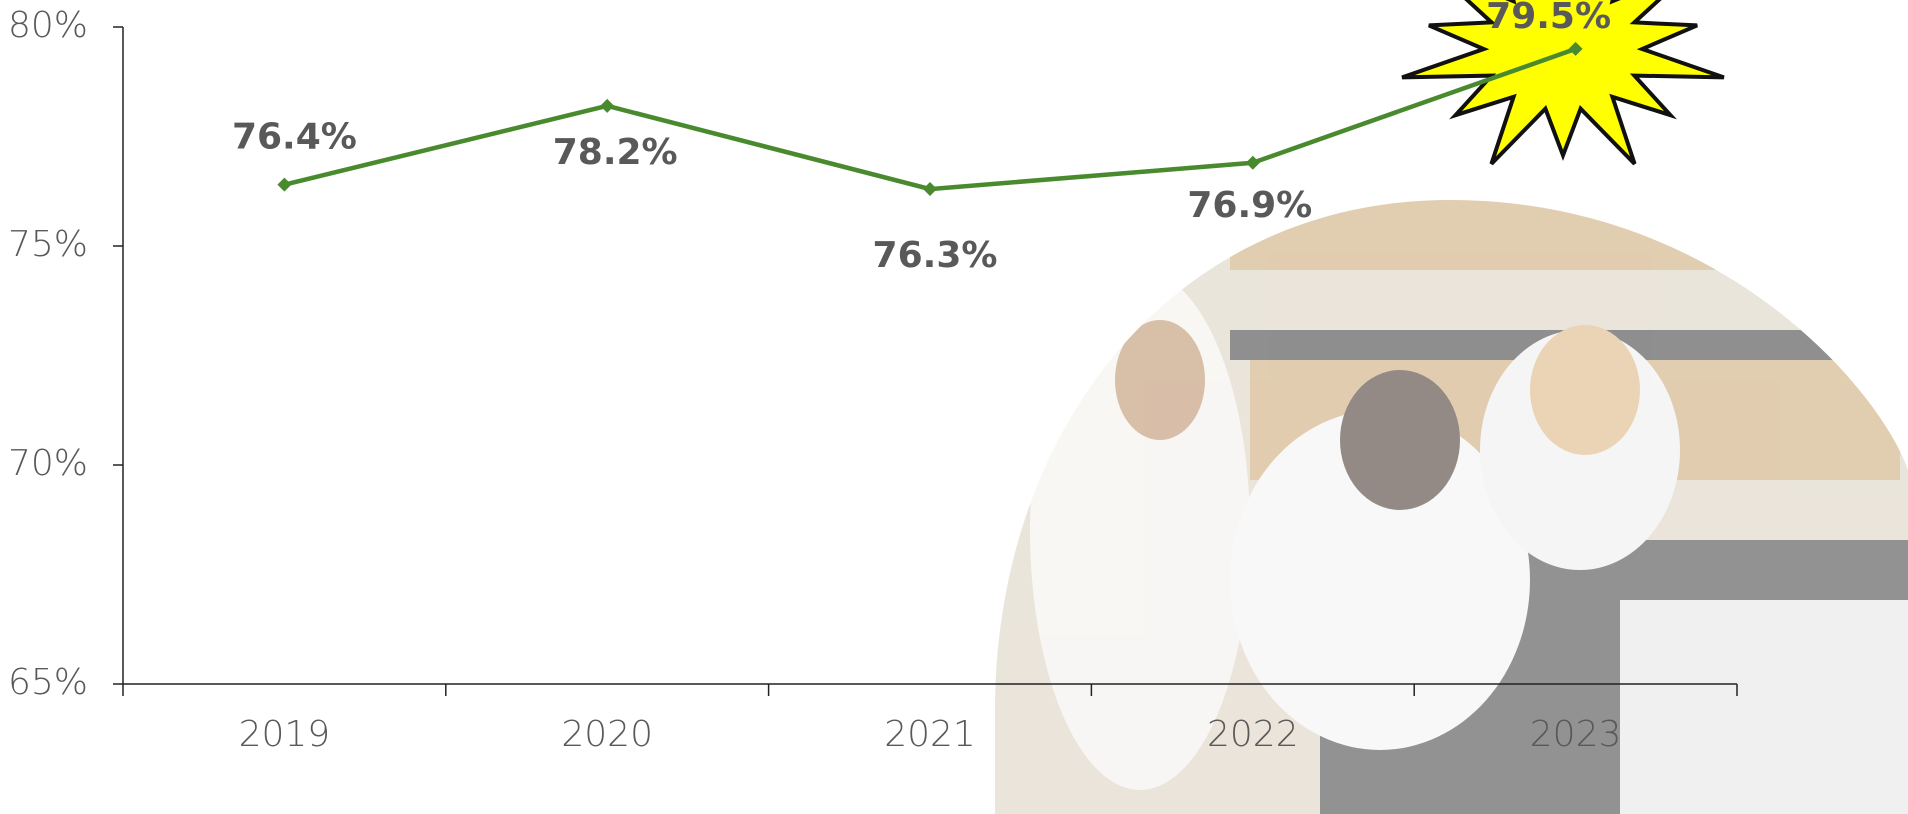 This screenshot has width=1908, height=814. What do you see at coordinates (48, 25) in the screenshot?
I see `y-tick-label: 80%` at bounding box center [48, 25].